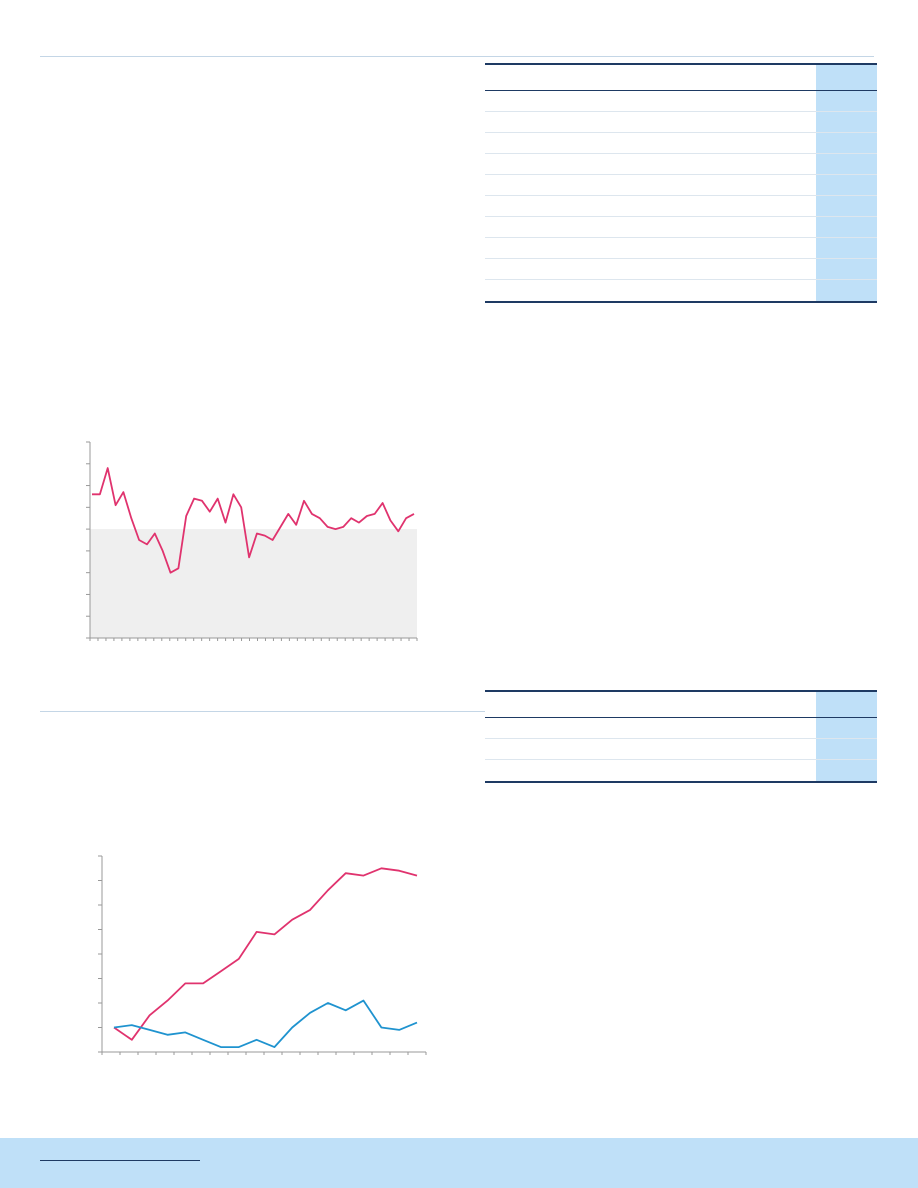 The height and width of the screenshot is (1188, 918). I want to click on shaded-band, so click(253, 583).